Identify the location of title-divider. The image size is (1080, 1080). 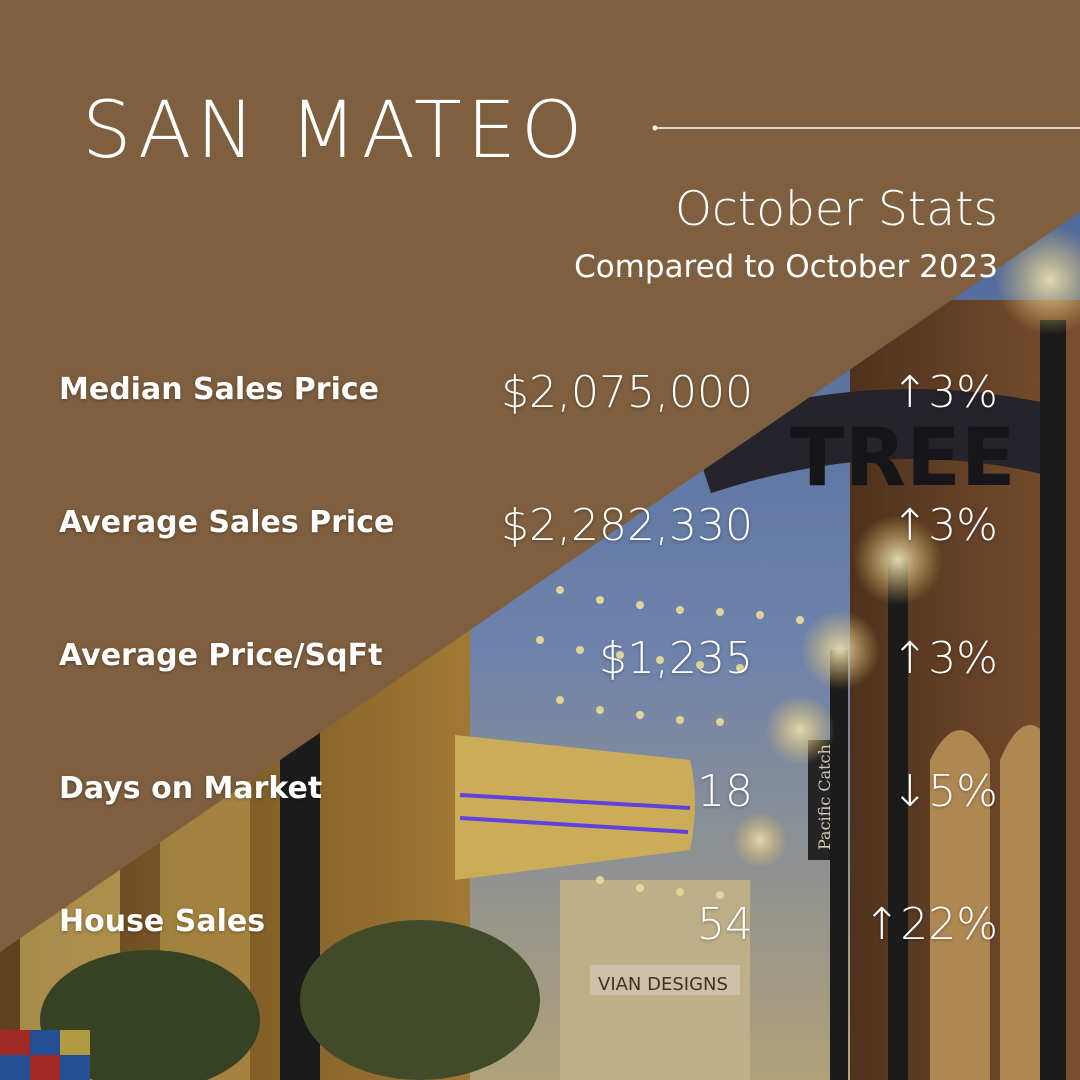
(866, 128).